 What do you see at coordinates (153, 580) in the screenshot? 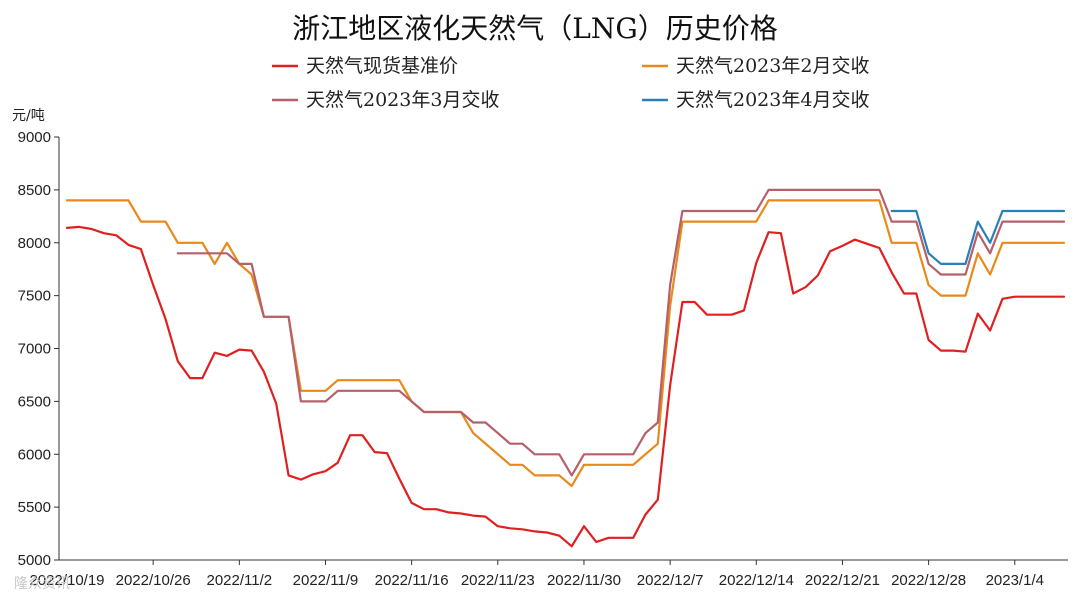
I see `x-tick-label: 2022/10/26` at bounding box center [153, 580].